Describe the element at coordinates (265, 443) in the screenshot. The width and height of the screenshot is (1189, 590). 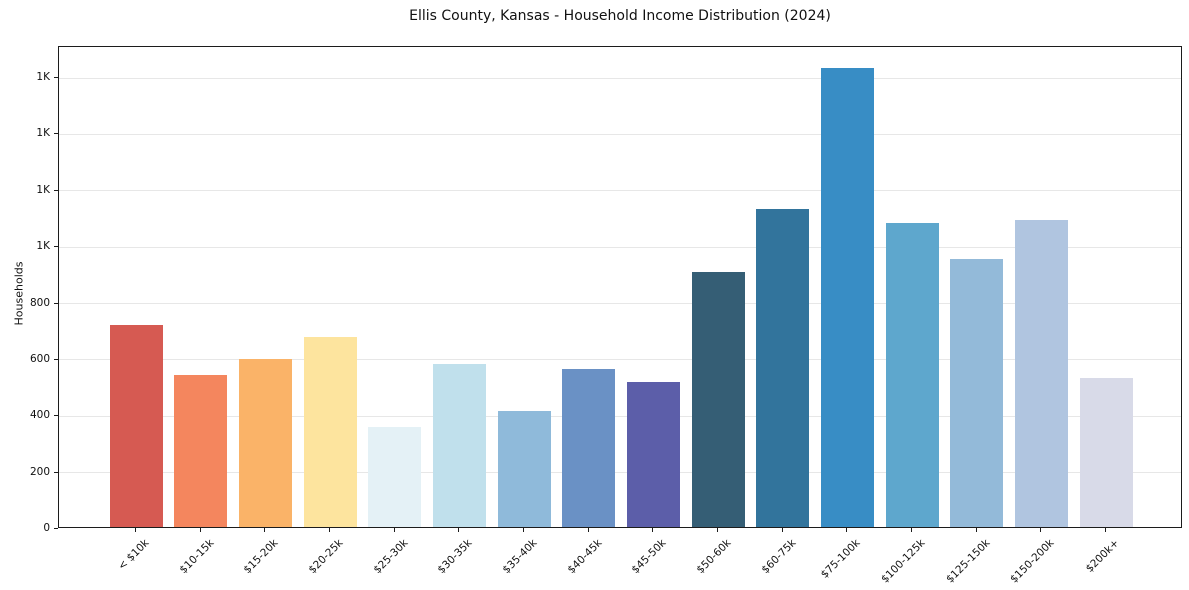
I see `bar-$15-20k` at that location.